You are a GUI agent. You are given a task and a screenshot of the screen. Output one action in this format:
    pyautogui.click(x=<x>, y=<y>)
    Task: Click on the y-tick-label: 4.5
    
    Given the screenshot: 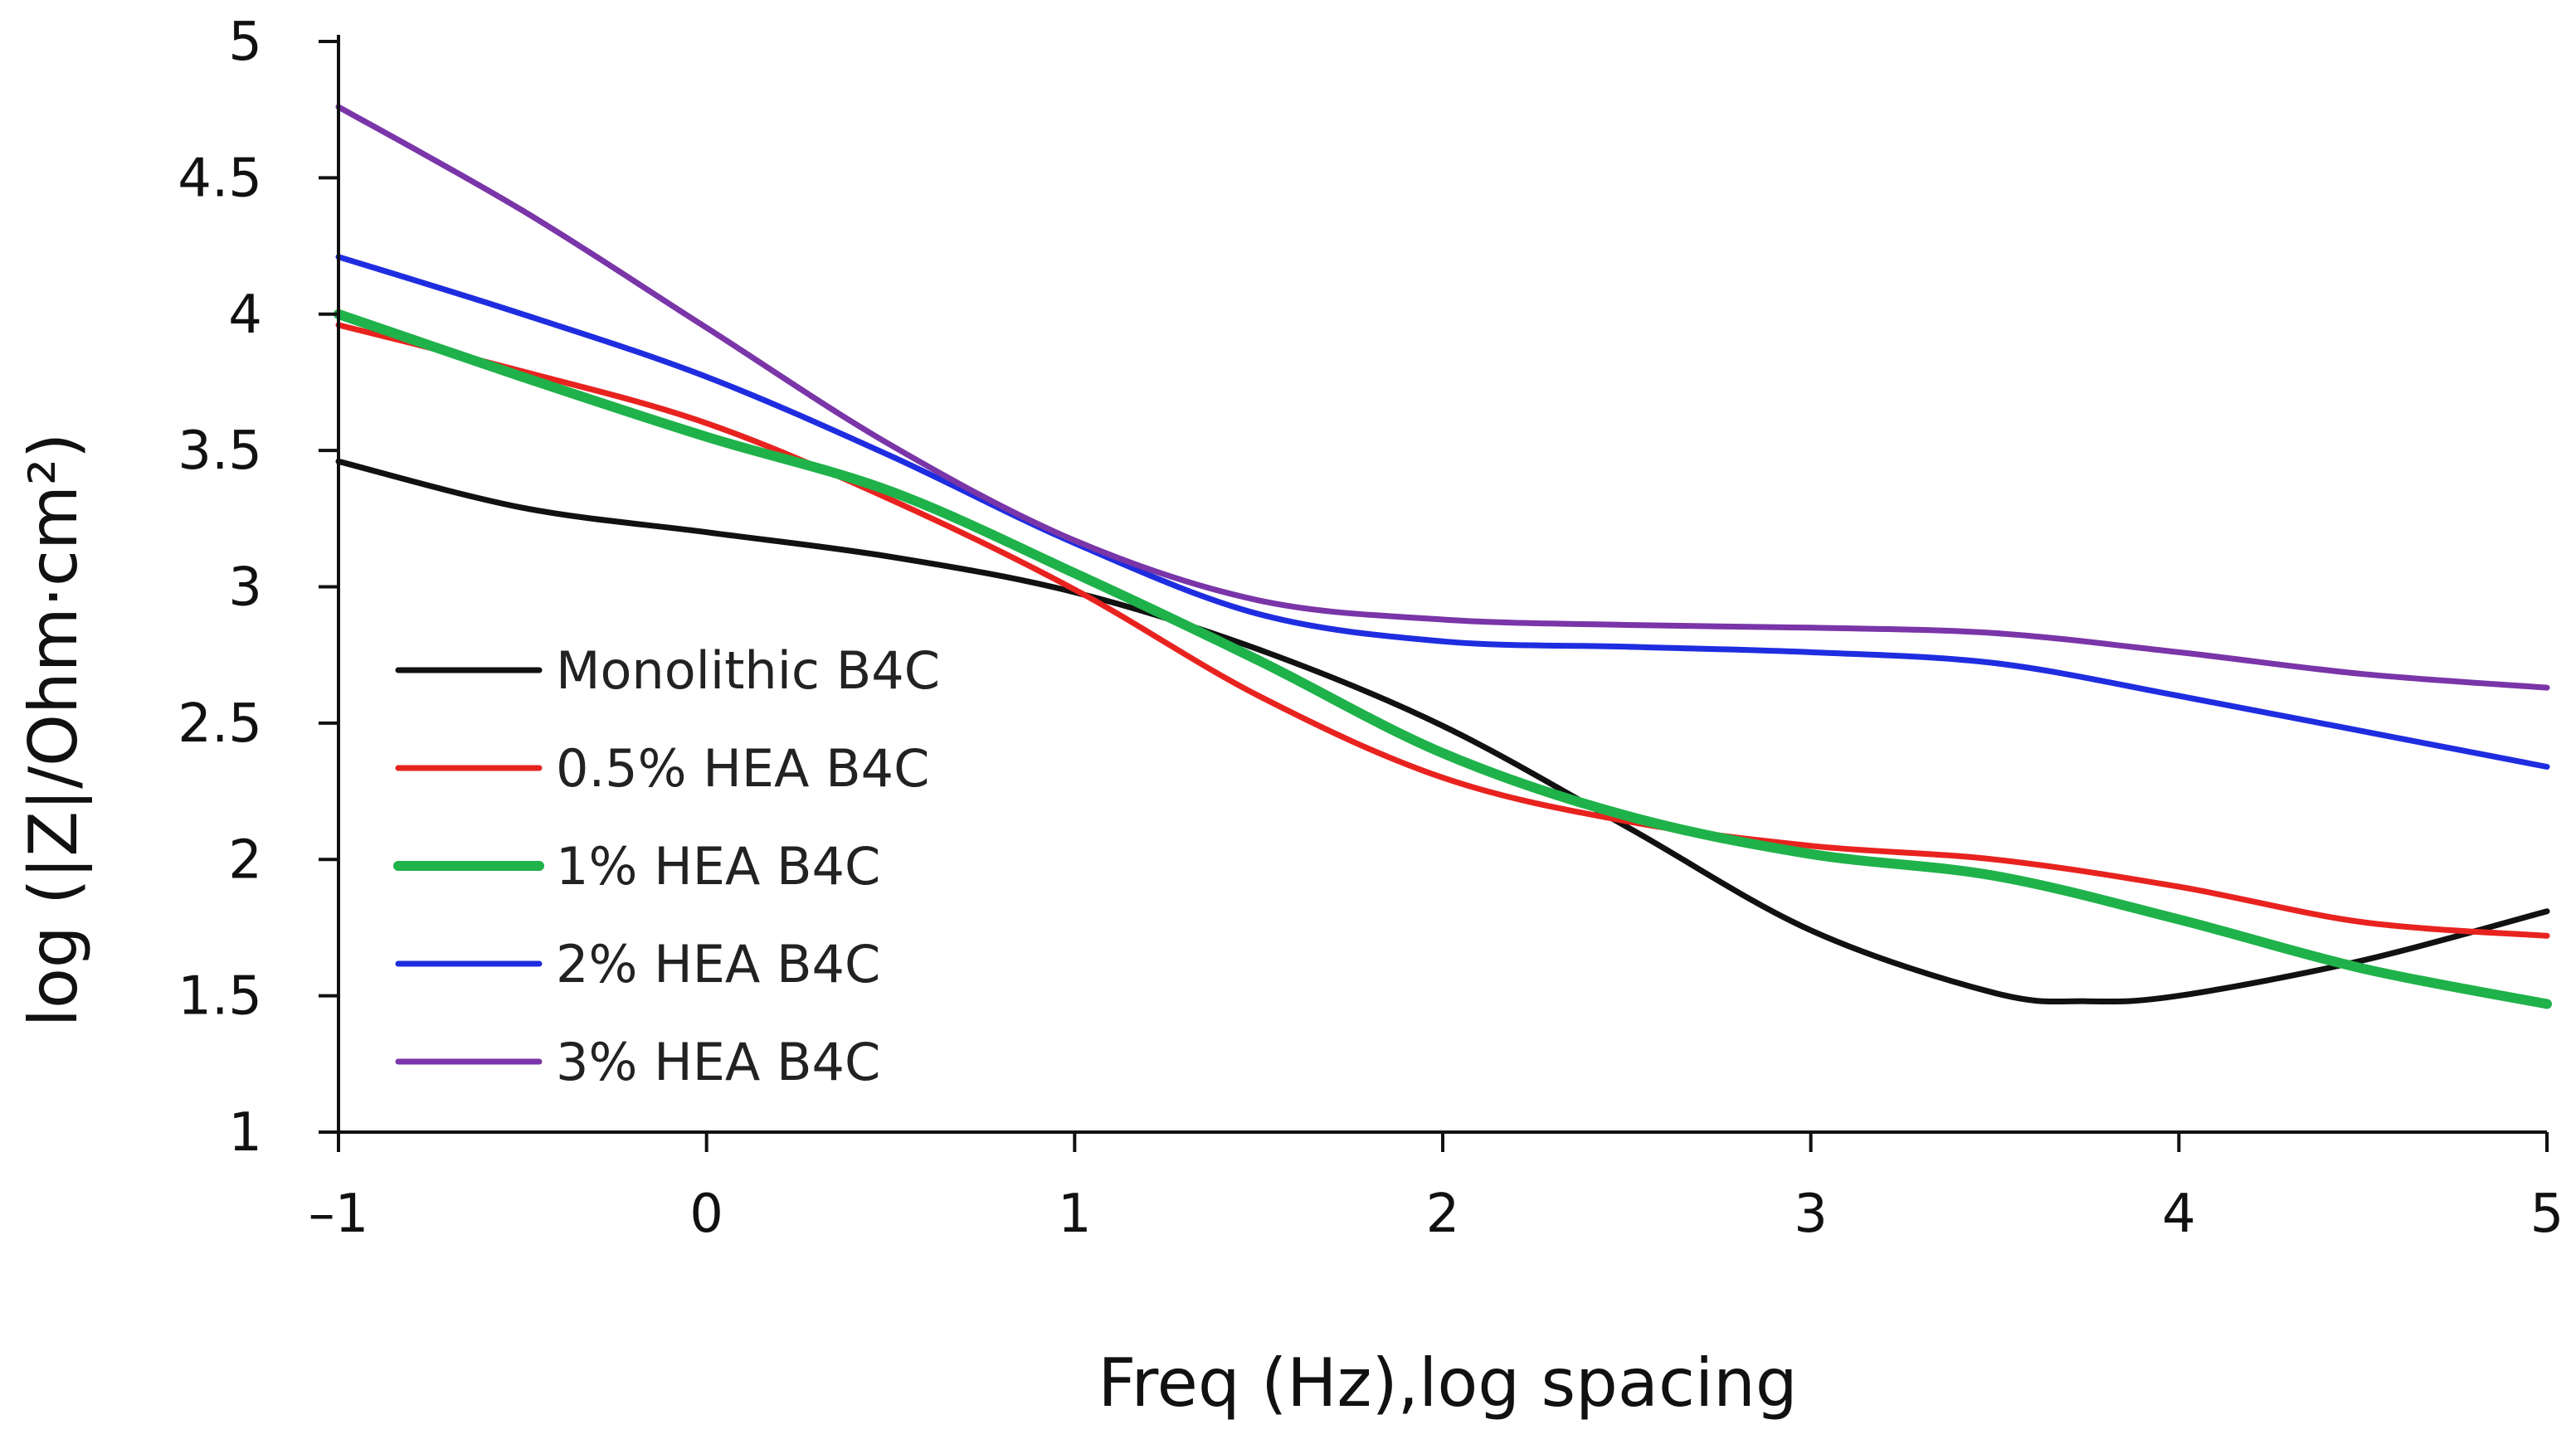 What is the action you would take?
    pyautogui.click(x=220, y=178)
    